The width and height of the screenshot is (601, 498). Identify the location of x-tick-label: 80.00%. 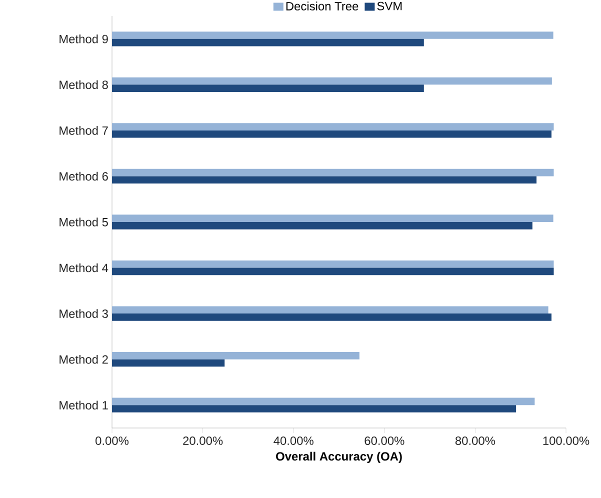
(475, 440).